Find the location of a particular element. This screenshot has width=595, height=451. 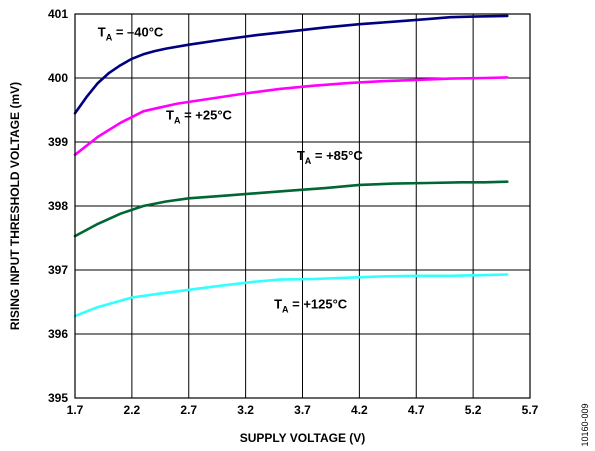

x-tick-label: 3.7 is located at coordinates (302, 410).